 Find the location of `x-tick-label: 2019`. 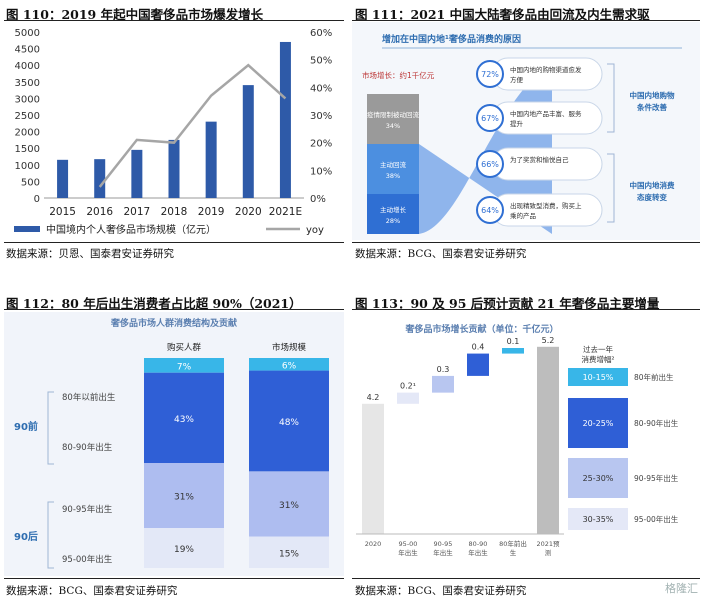

x-tick-label: 2019 is located at coordinates (211, 212).